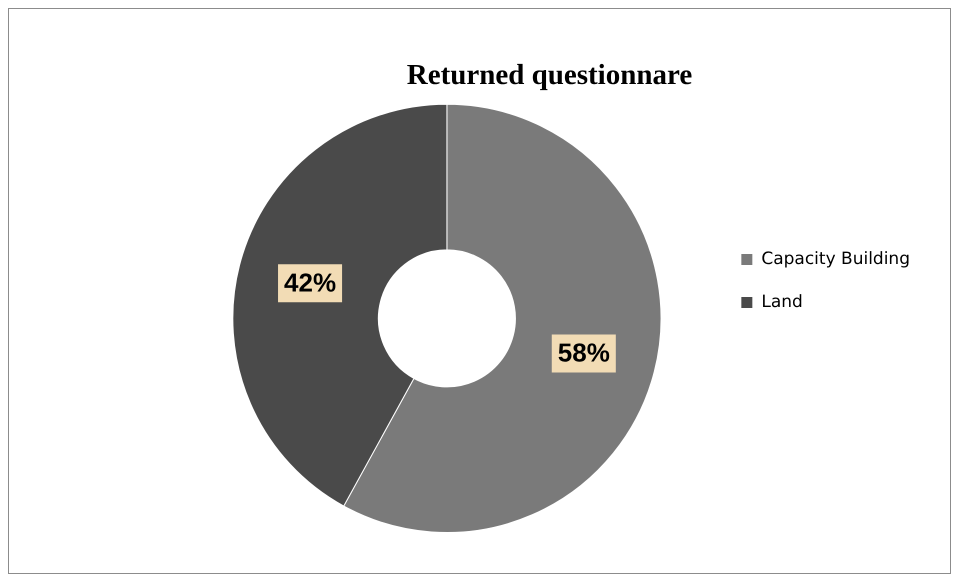 The image size is (961, 584). Describe the element at coordinates (835, 258) in the screenshot. I see `legend-label: Capacity Building` at that location.